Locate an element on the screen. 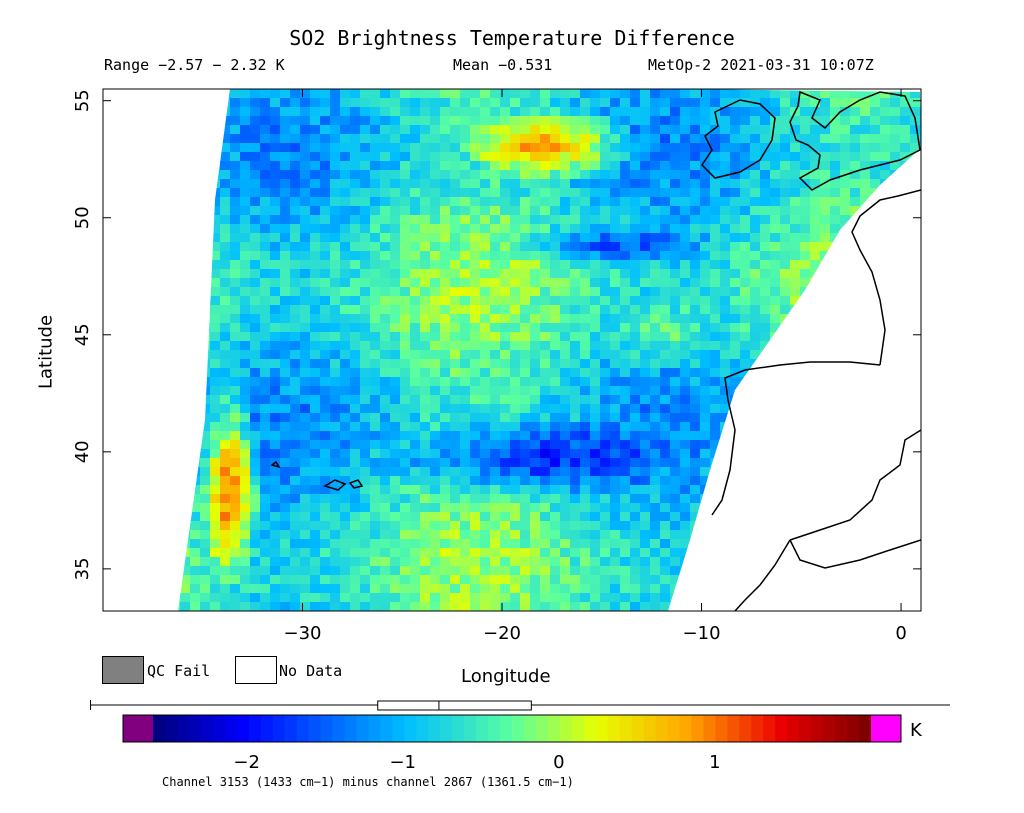  qc-fail-swatch is located at coordinates (123, 670).